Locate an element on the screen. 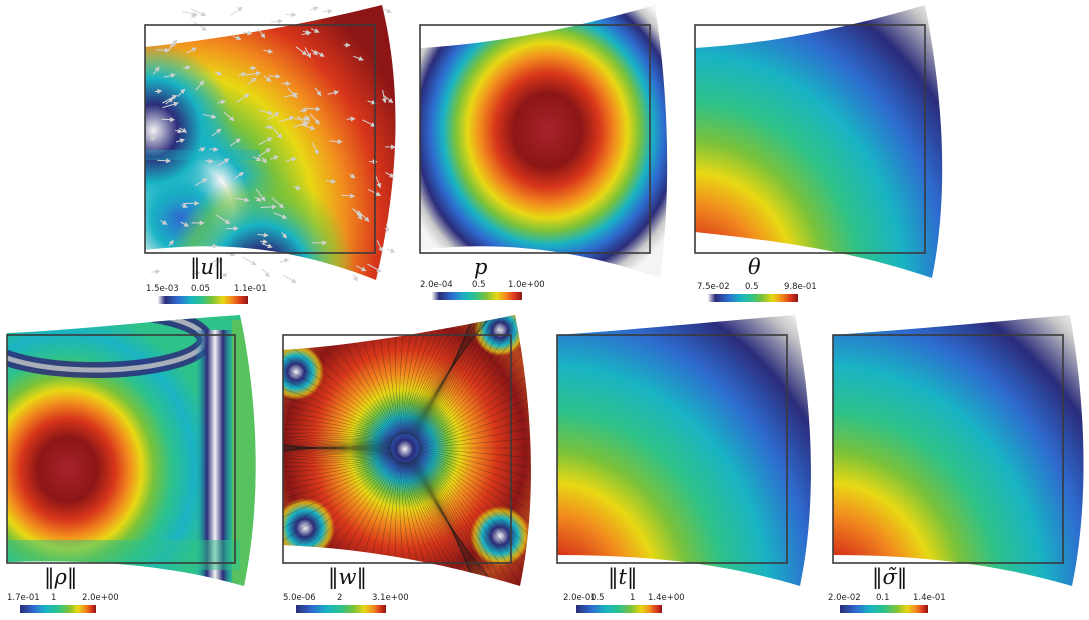  t-field is located at coordinates (684, 450).